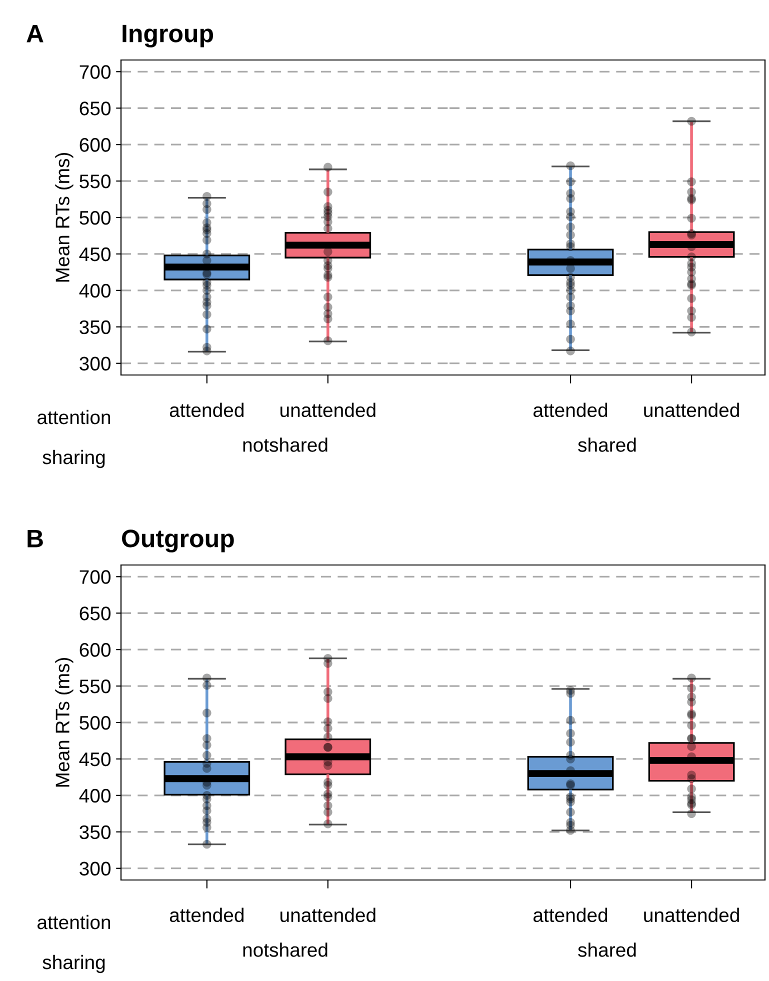 This screenshot has height=981, width=769. Describe the element at coordinates (35, 33) in the screenshot. I see `text: A` at that location.